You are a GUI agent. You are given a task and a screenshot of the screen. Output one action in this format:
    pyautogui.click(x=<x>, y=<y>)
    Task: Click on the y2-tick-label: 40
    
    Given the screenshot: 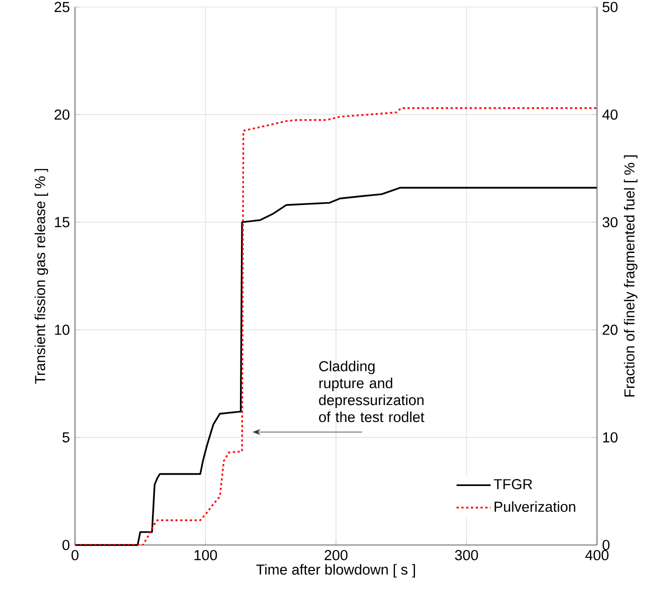 What is the action you would take?
    pyautogui.click(x=610, y=114)
    